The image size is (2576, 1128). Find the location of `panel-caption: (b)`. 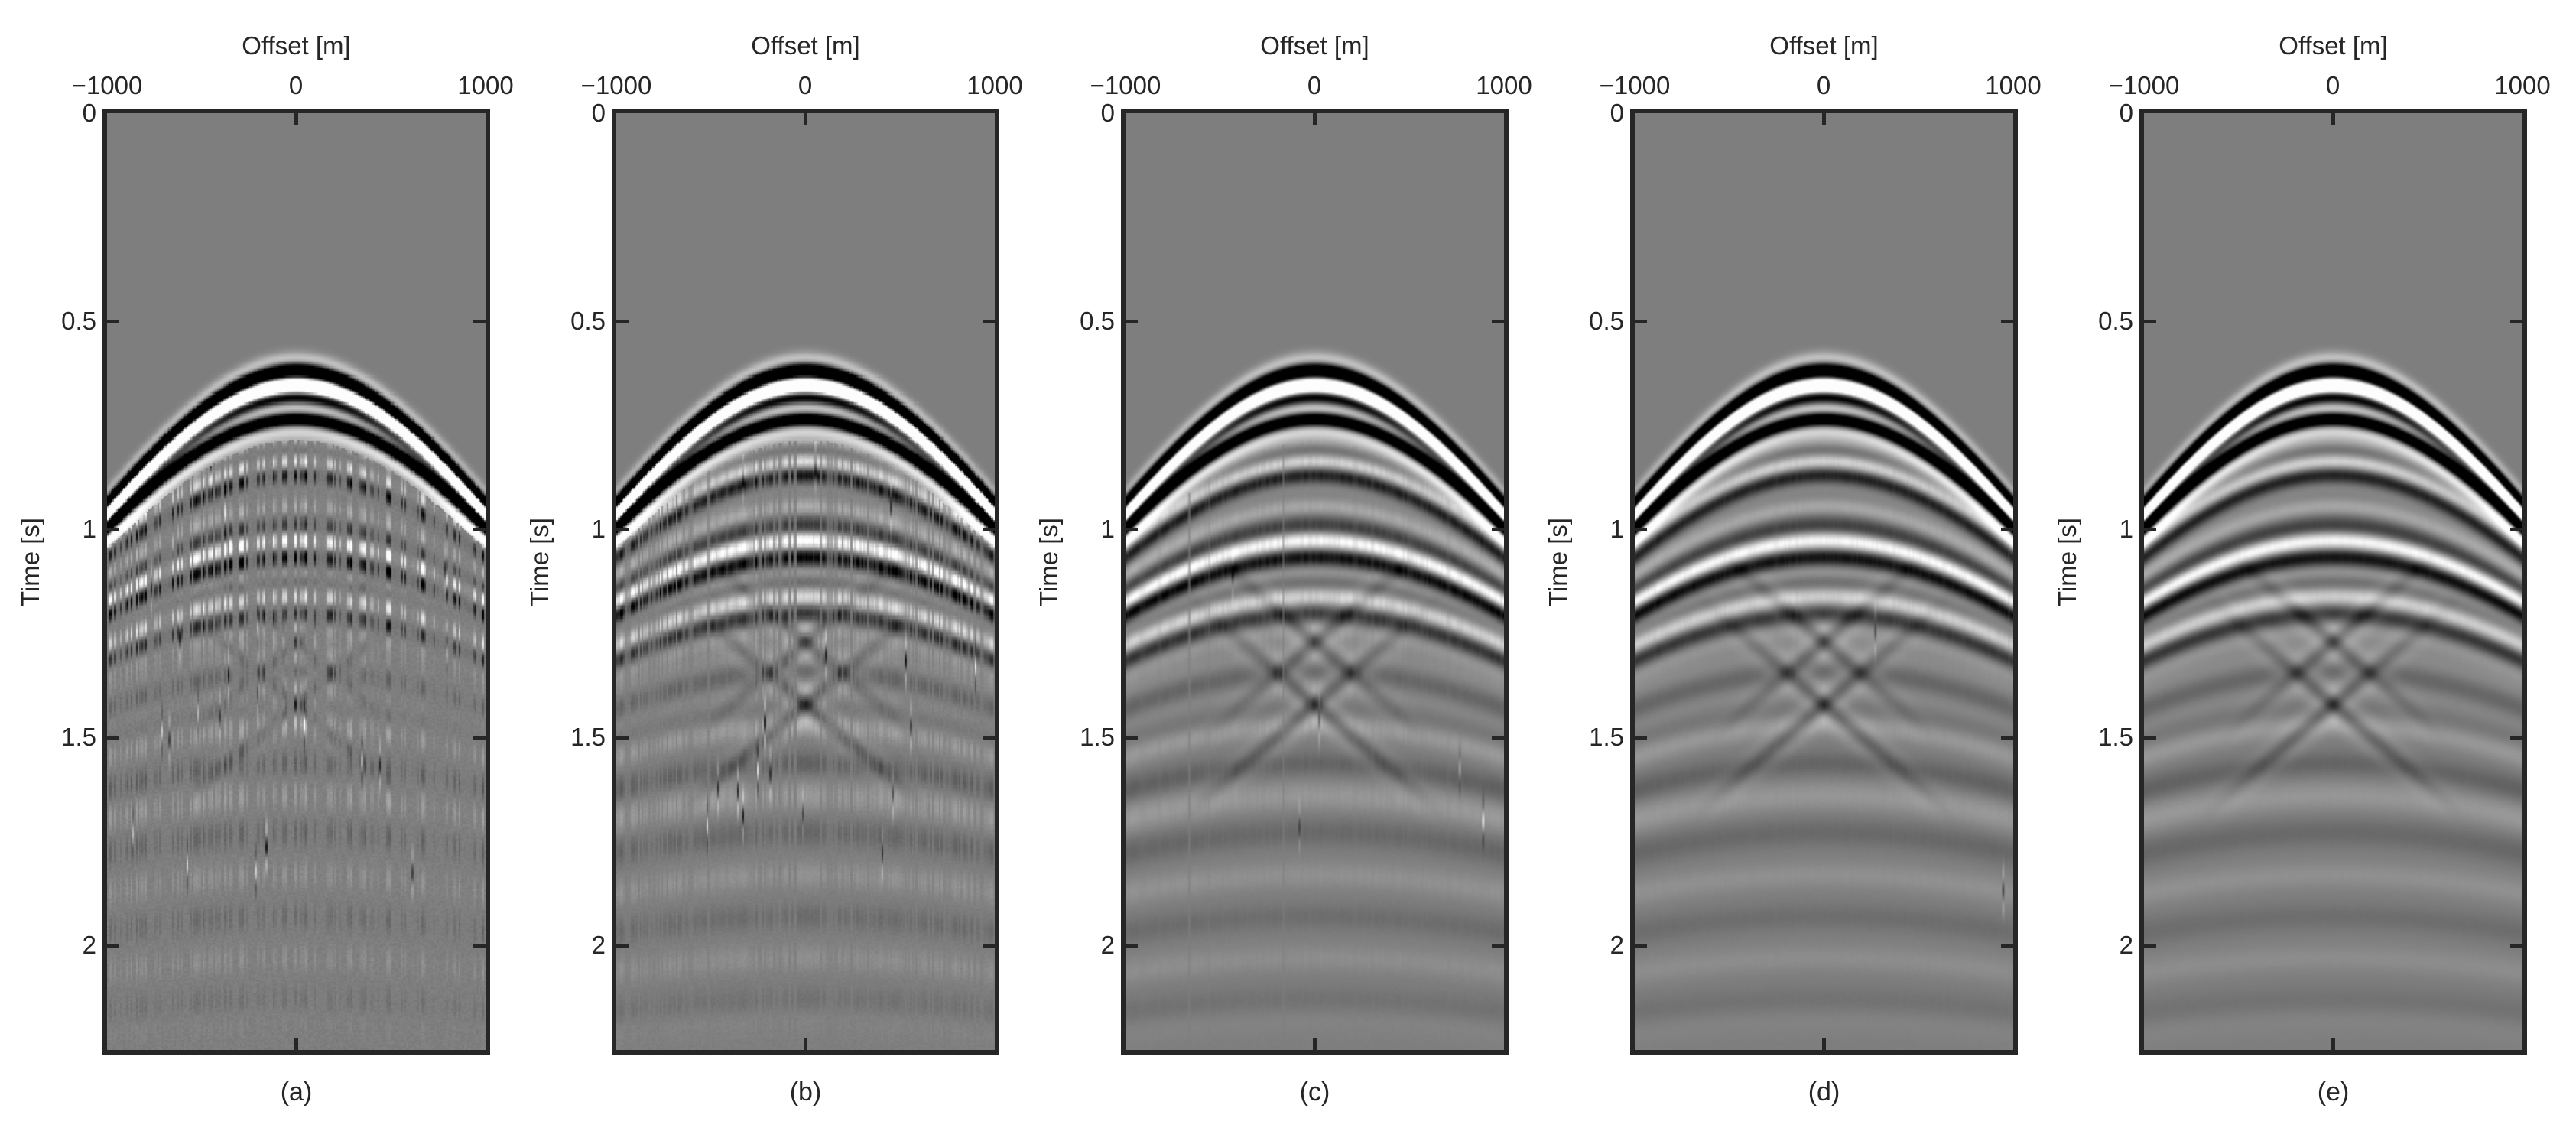

panel-caption: (b) is located at coordinates (806, 1092).